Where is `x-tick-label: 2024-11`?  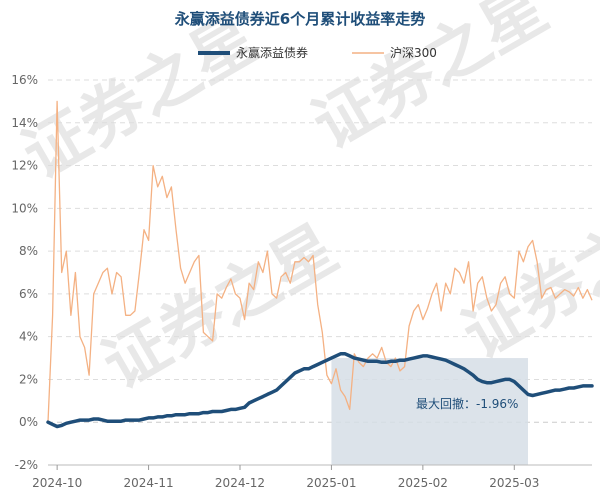
x-tick-label: 2024-11 is located at coordinates (149, 483).